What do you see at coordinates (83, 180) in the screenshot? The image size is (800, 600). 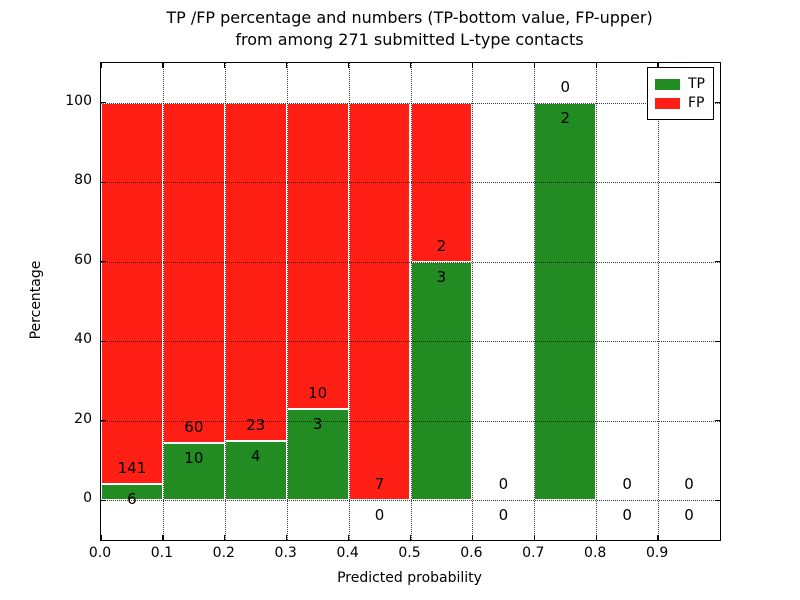 I see `y-tick-label: 80` at bounding box center [83, 180].